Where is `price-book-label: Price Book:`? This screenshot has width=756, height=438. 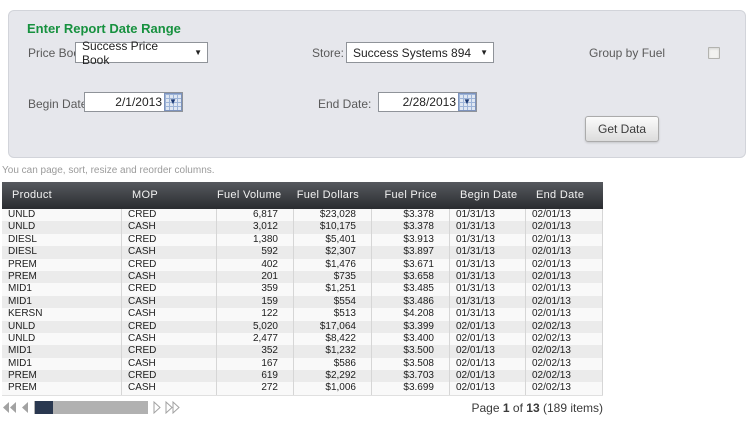 price-book-label: Price Book: is located at coordinates (59, 53).